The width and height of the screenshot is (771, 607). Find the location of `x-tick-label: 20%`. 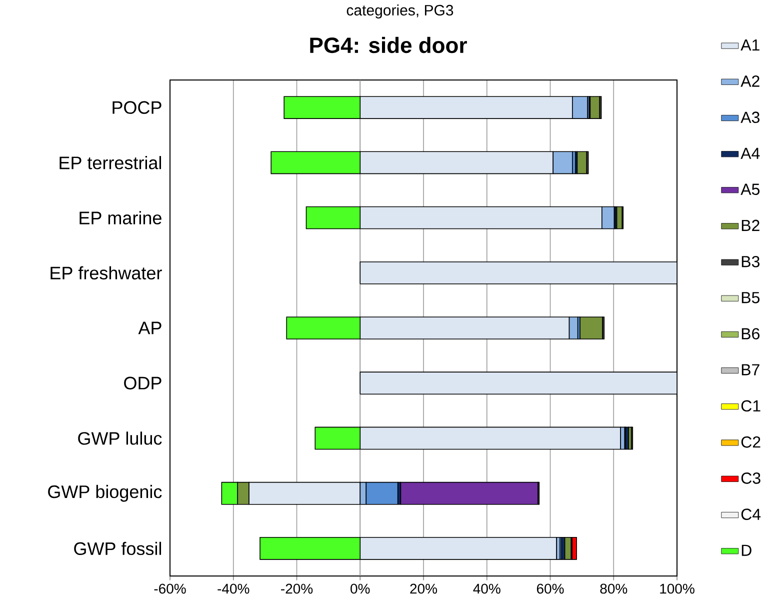

x-tick-label: 20% is located at coordinates (424, 589).